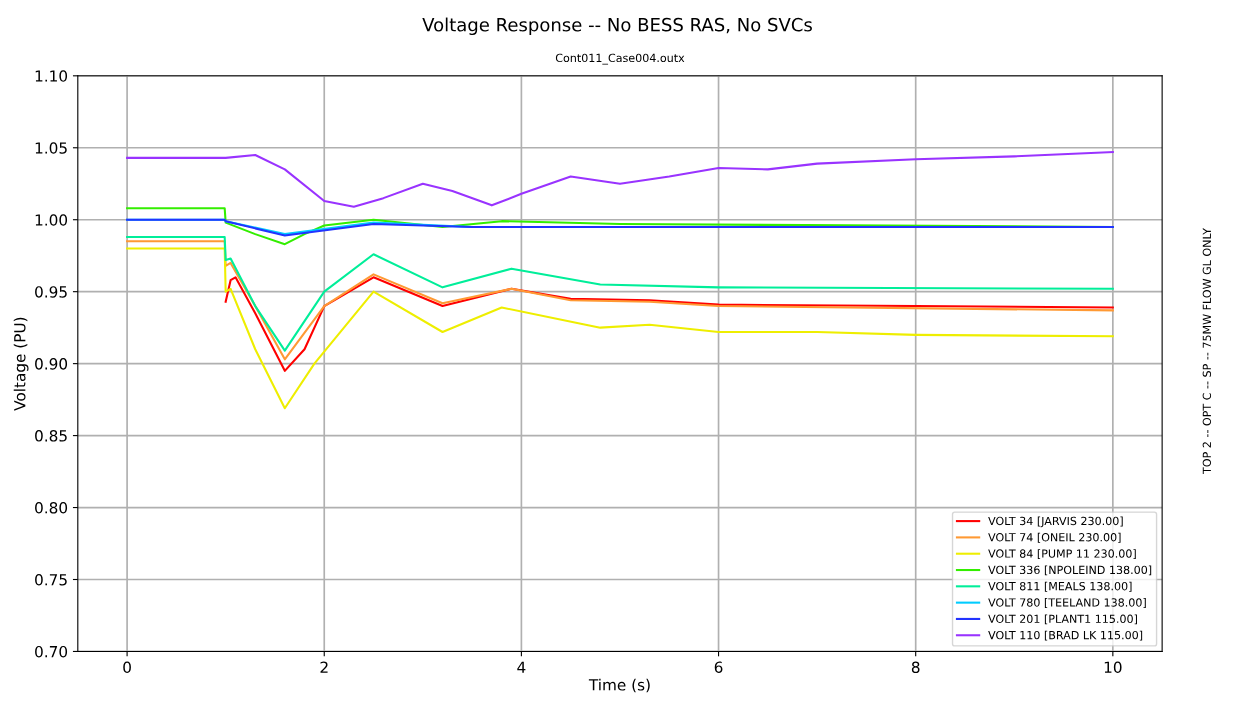  Describe the element at coordinates (718, 667) in the screenshot. I see `x-tick-label: 6` at that location.